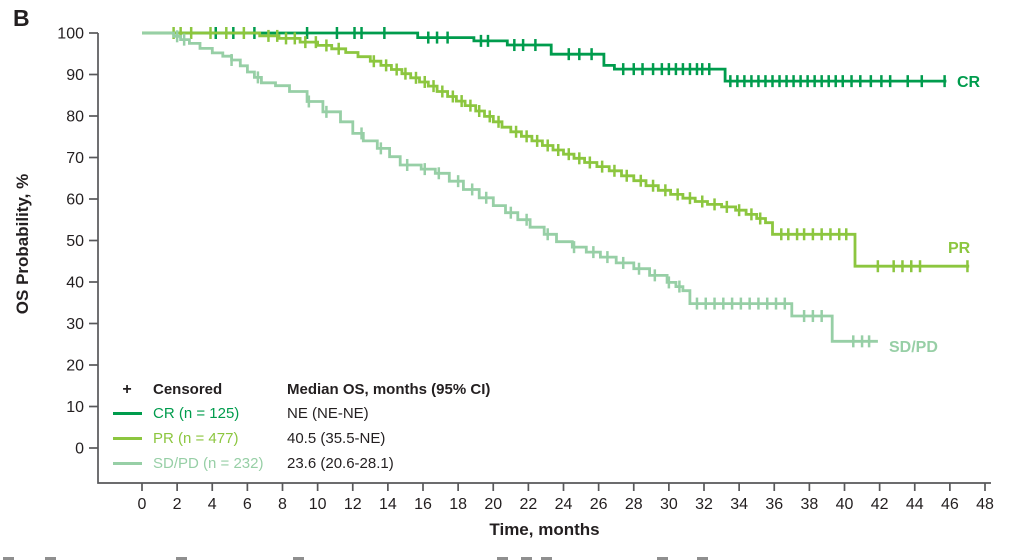  Describe the element at coordinates (634, 504) in the screenshot. I see `x-tick-label: 28` at that location.